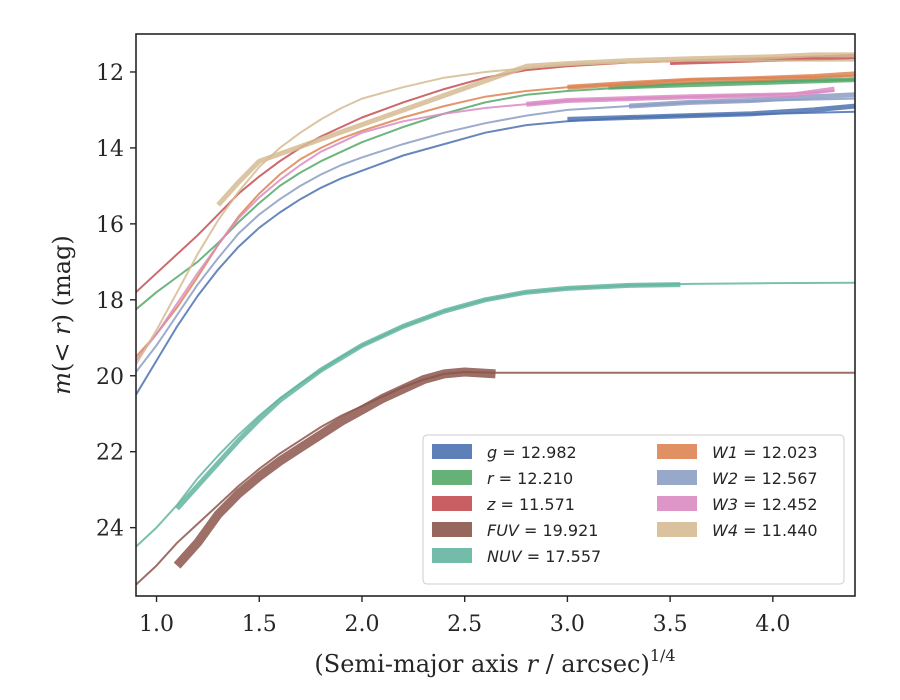 The image size is (900, 700). I want to click on legend-value: 11.440, so click(790, 530).